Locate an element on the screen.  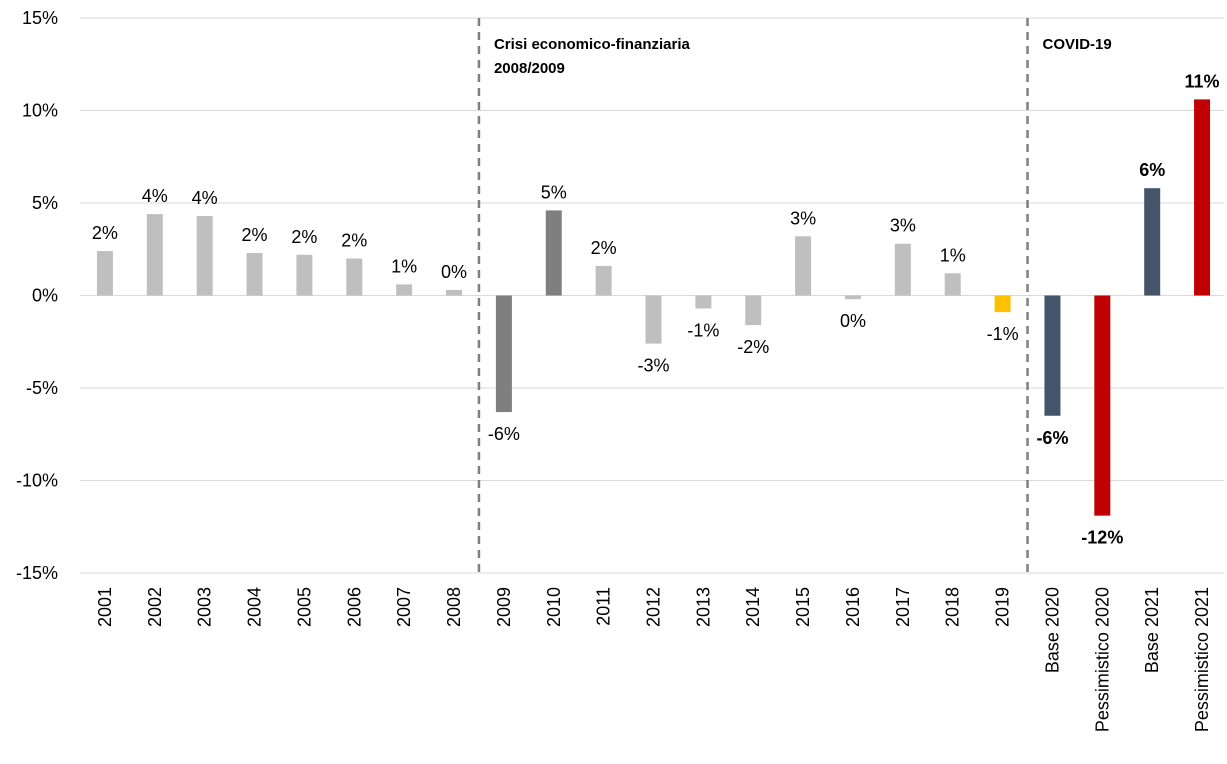
data-label: 11% is located at coordinates (1202, 81).